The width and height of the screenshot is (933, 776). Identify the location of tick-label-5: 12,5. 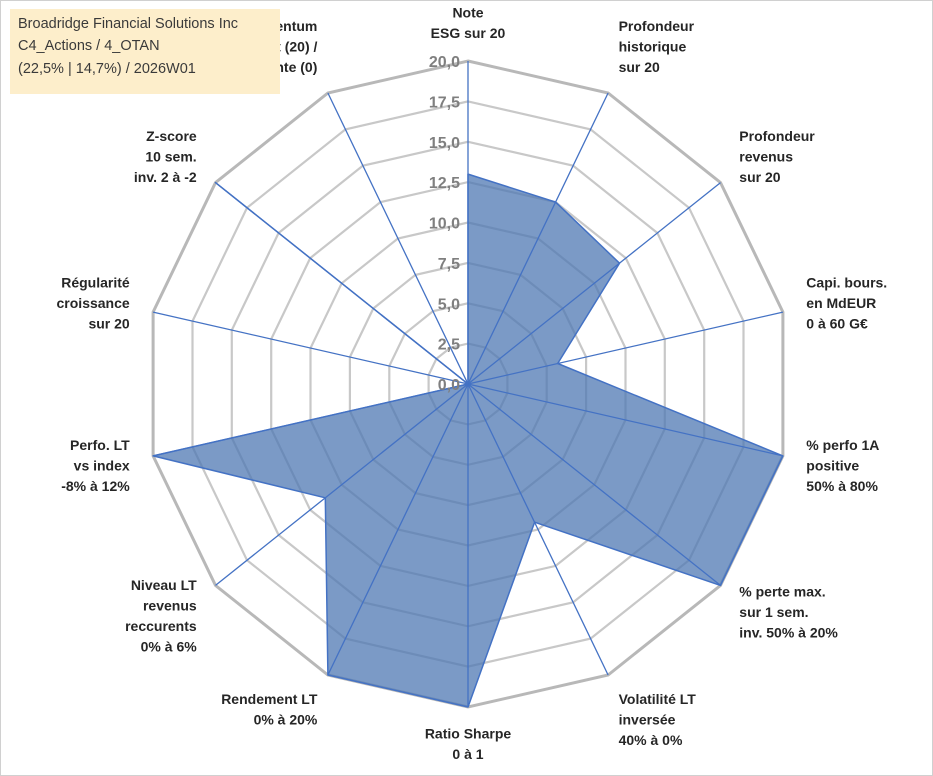
(444, 183).